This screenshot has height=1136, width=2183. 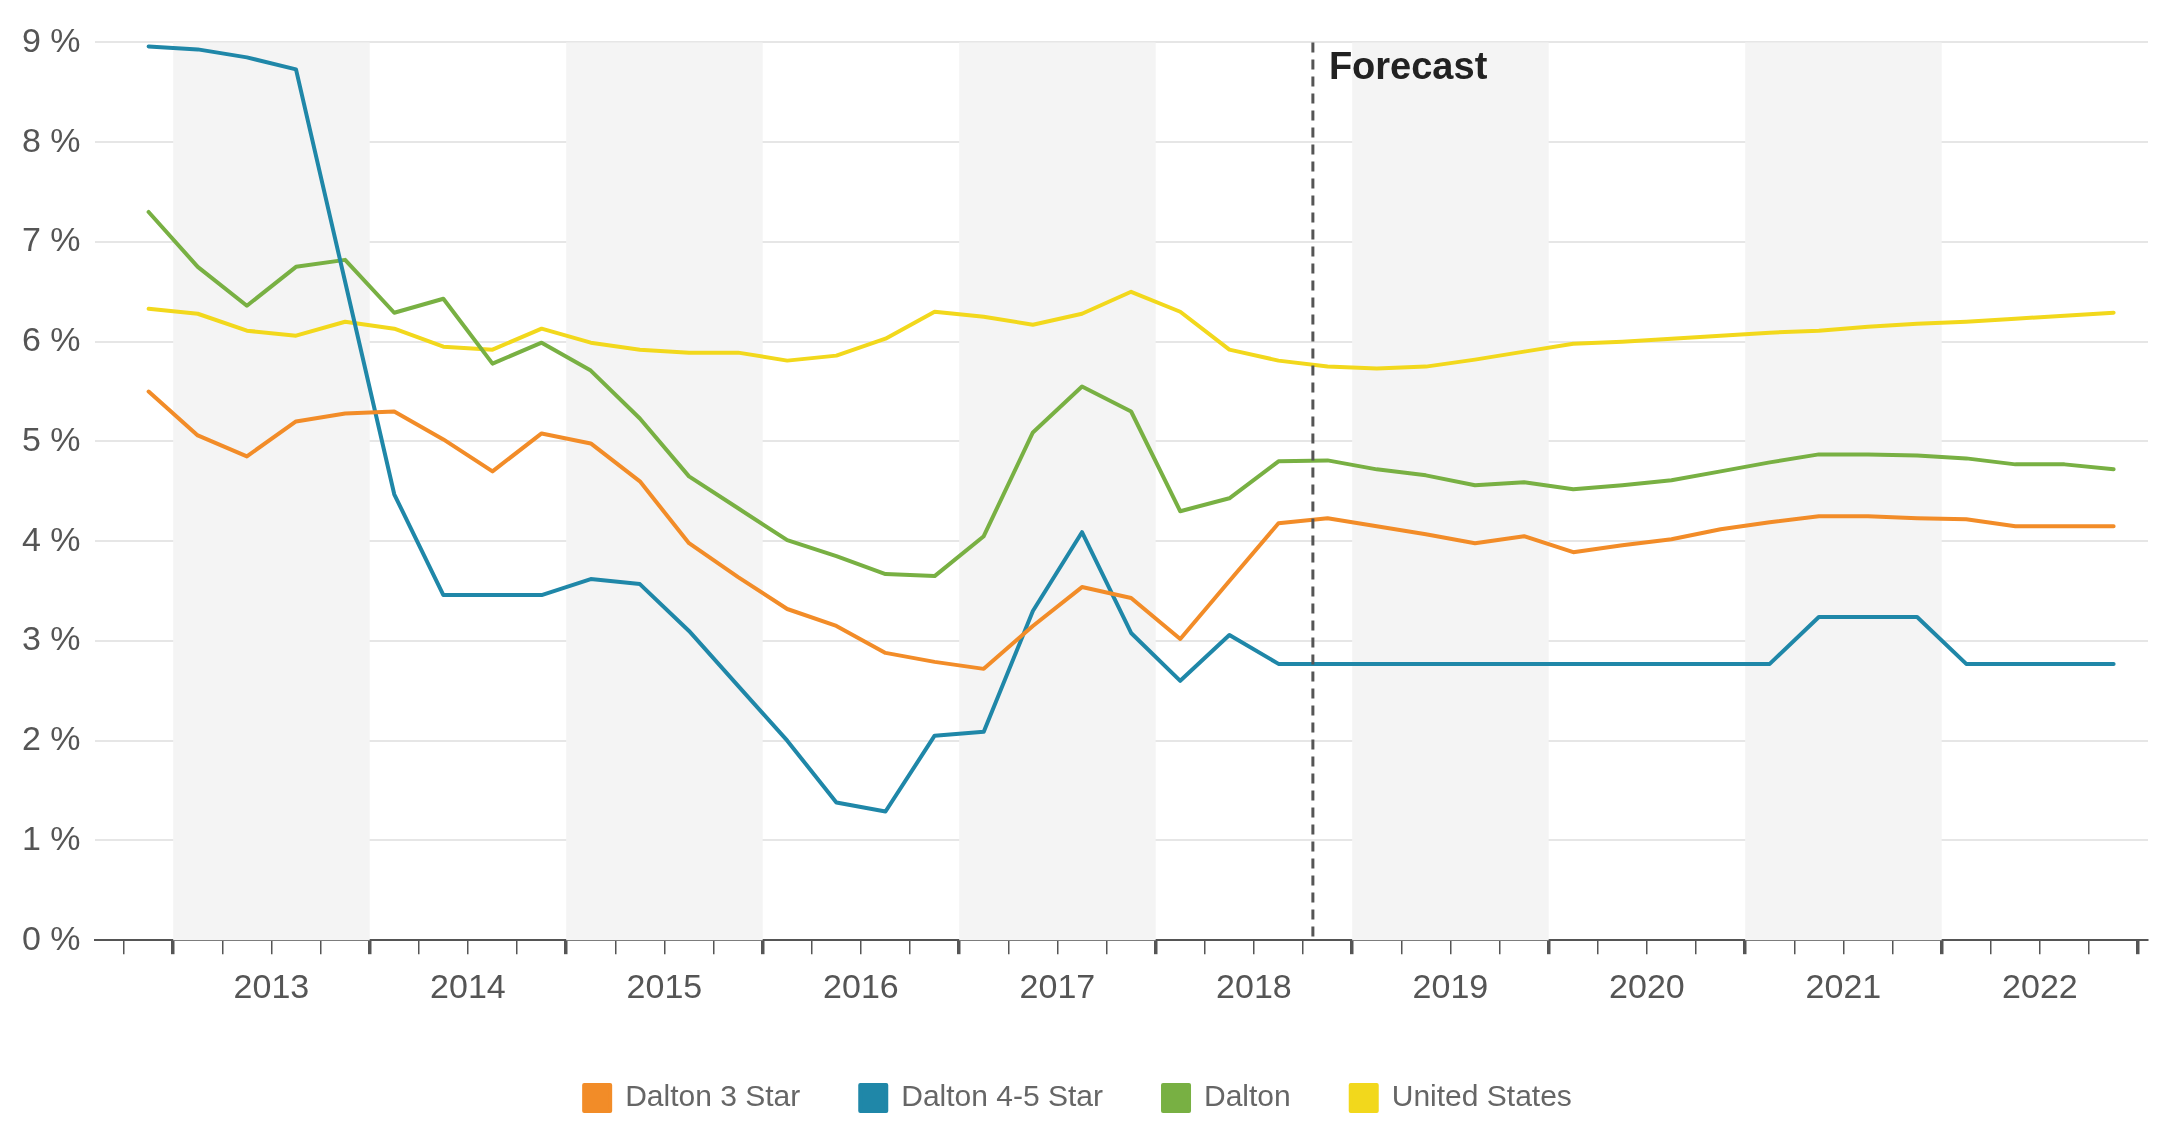 I want to click on y-tick-label: 2 %, so click(x=51, y=738).